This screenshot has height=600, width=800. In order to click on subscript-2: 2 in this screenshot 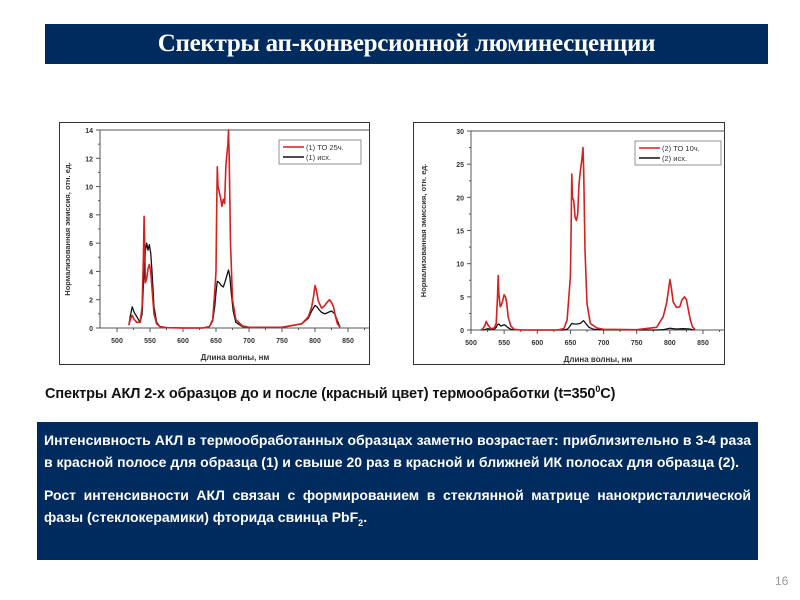, I will do `click(361, 522)`.